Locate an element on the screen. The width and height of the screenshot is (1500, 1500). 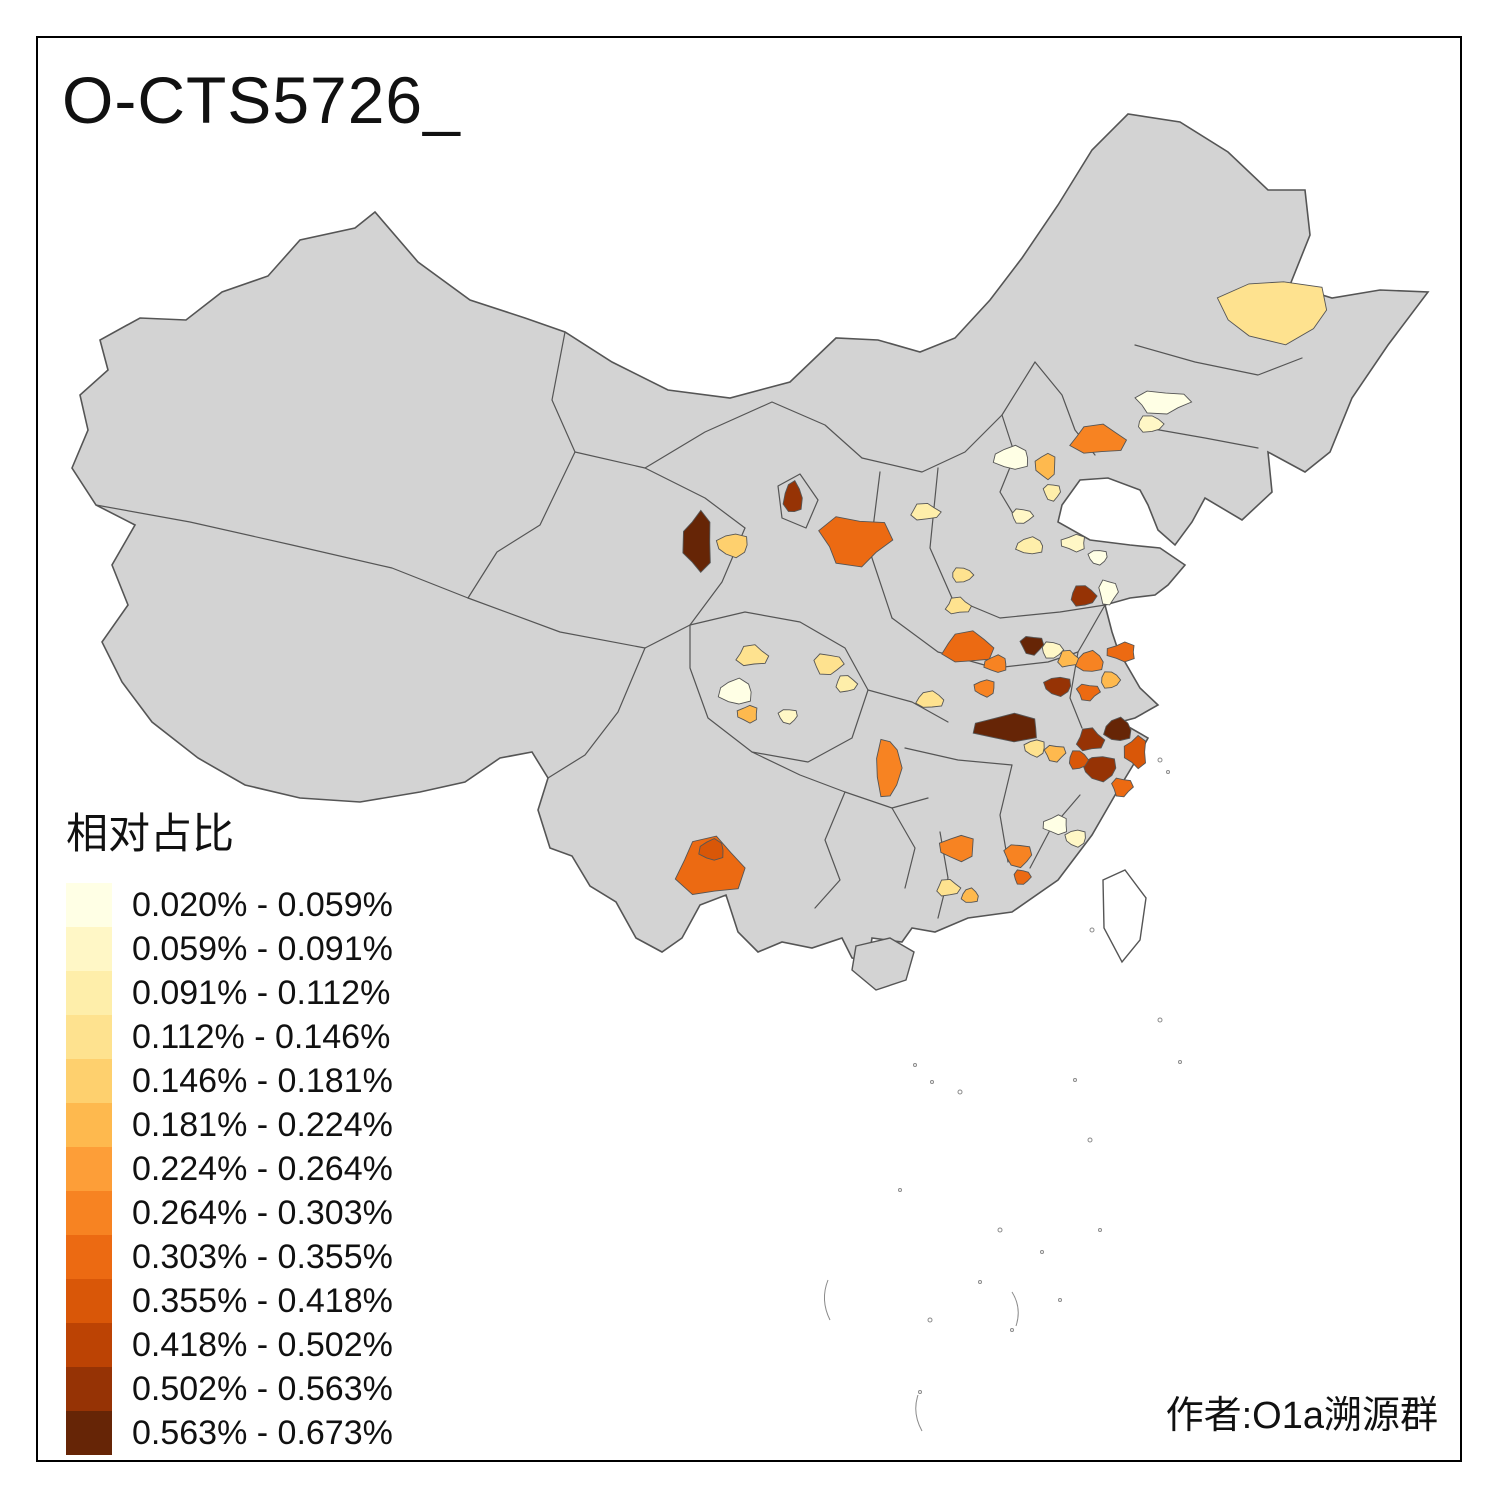
legend-label: 0.112% - 0.146% is located at coordinates (261, 1036).